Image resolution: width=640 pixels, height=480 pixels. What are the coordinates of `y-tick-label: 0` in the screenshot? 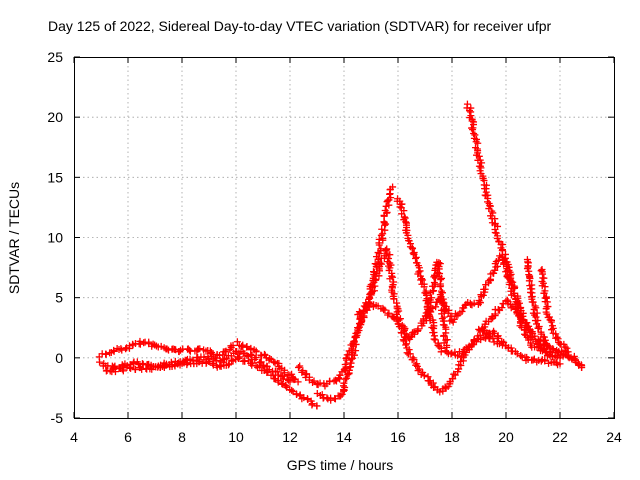 It's located at (59, 358).